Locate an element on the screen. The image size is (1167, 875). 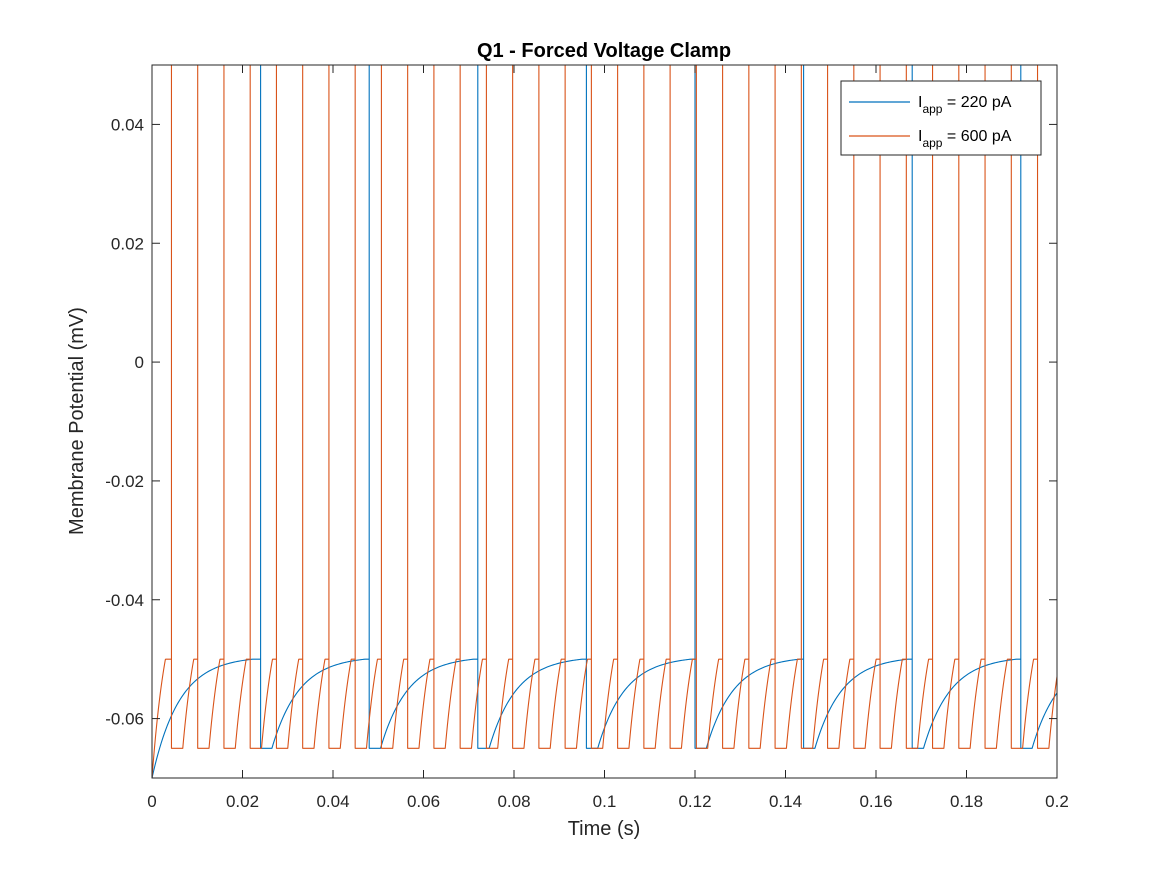
y-tick-label: 0 is located at coordinates (139, 362).